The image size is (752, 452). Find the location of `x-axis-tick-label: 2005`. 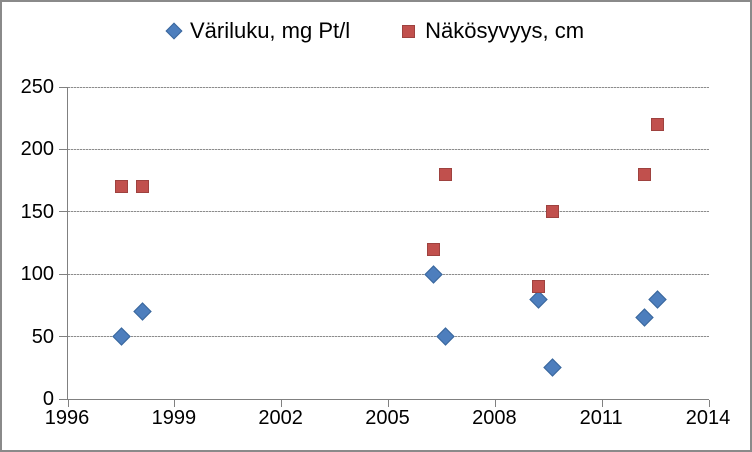

x-axis-tick-label: 2005 is located at coordinates (387, 418).